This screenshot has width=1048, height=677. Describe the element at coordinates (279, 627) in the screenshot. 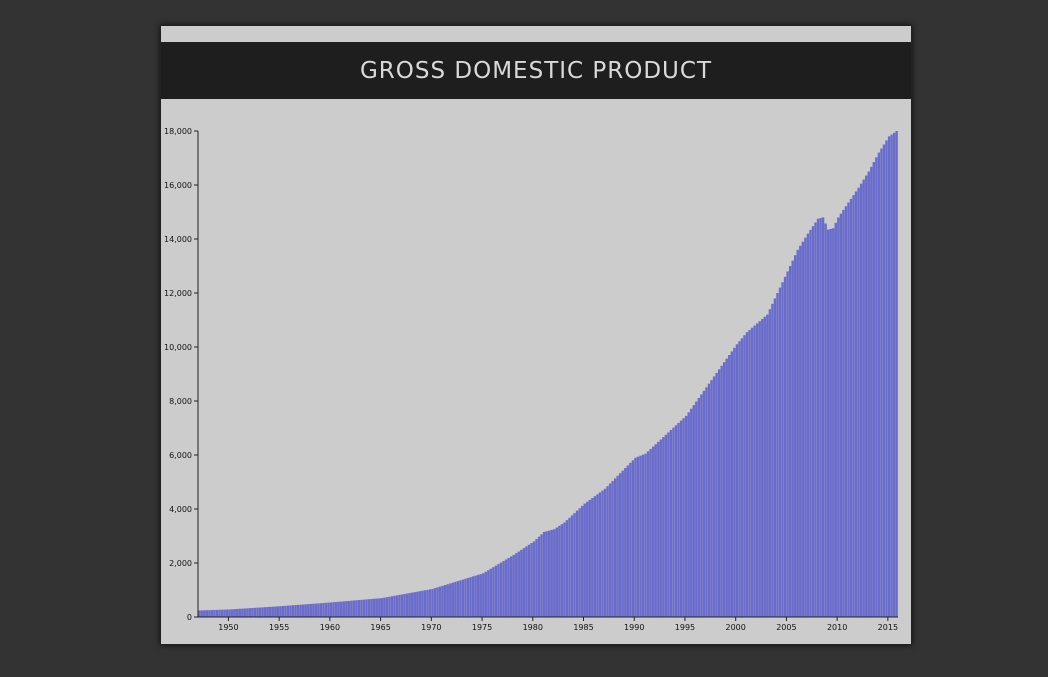

I see `x-tick-label: 1955` at that location.